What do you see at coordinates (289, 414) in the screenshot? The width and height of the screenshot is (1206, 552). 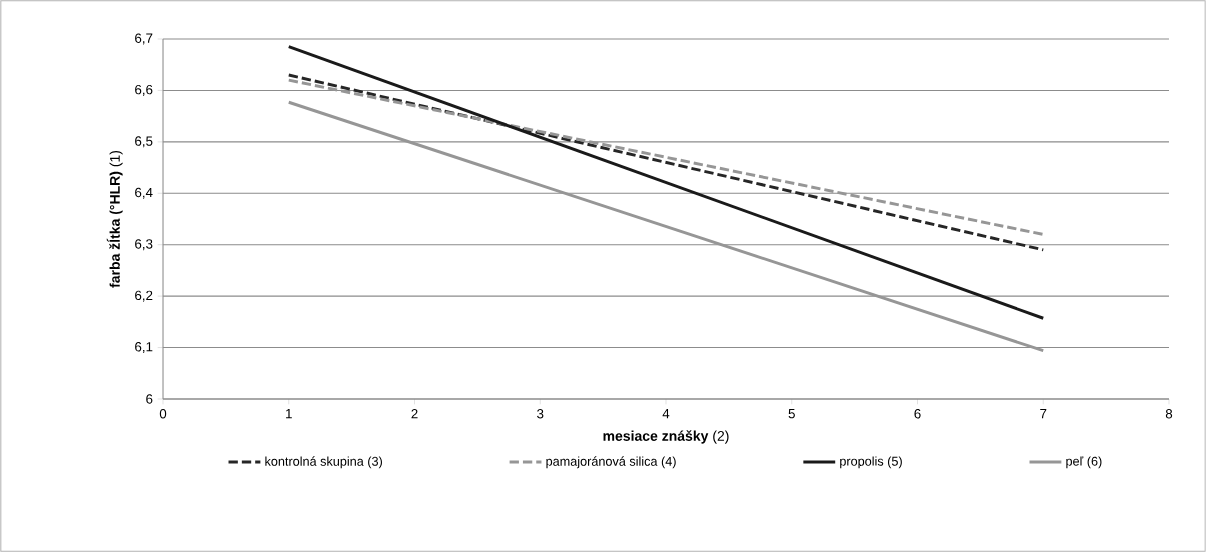 I see `x-tick-label: 1` at bounding box center [289, 414].